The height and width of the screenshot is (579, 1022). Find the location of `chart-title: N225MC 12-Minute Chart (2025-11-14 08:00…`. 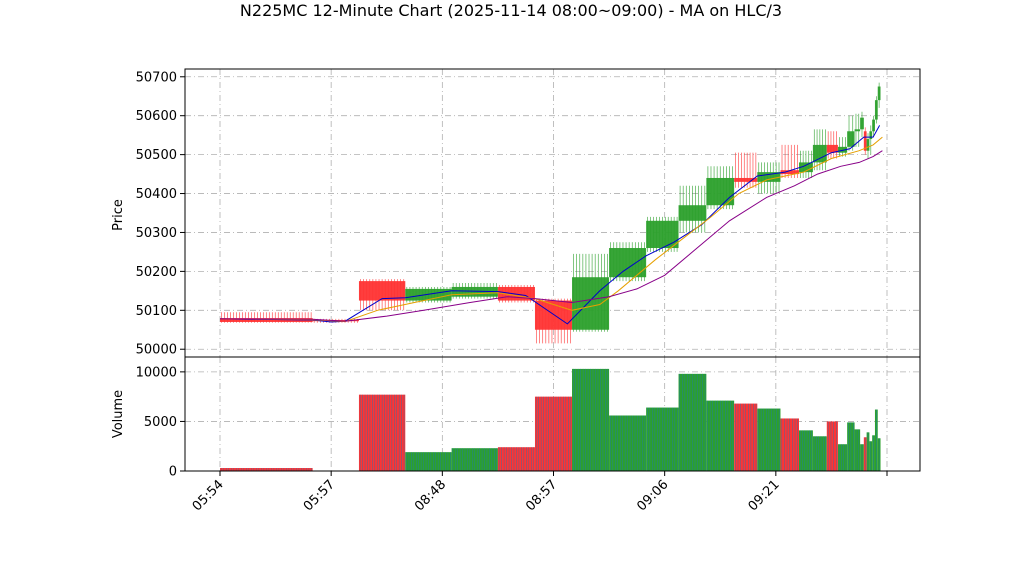

chart-title: N225MC 12-Minute Chart (2025-11-14 08:00… is located at coordinates (511, 10).